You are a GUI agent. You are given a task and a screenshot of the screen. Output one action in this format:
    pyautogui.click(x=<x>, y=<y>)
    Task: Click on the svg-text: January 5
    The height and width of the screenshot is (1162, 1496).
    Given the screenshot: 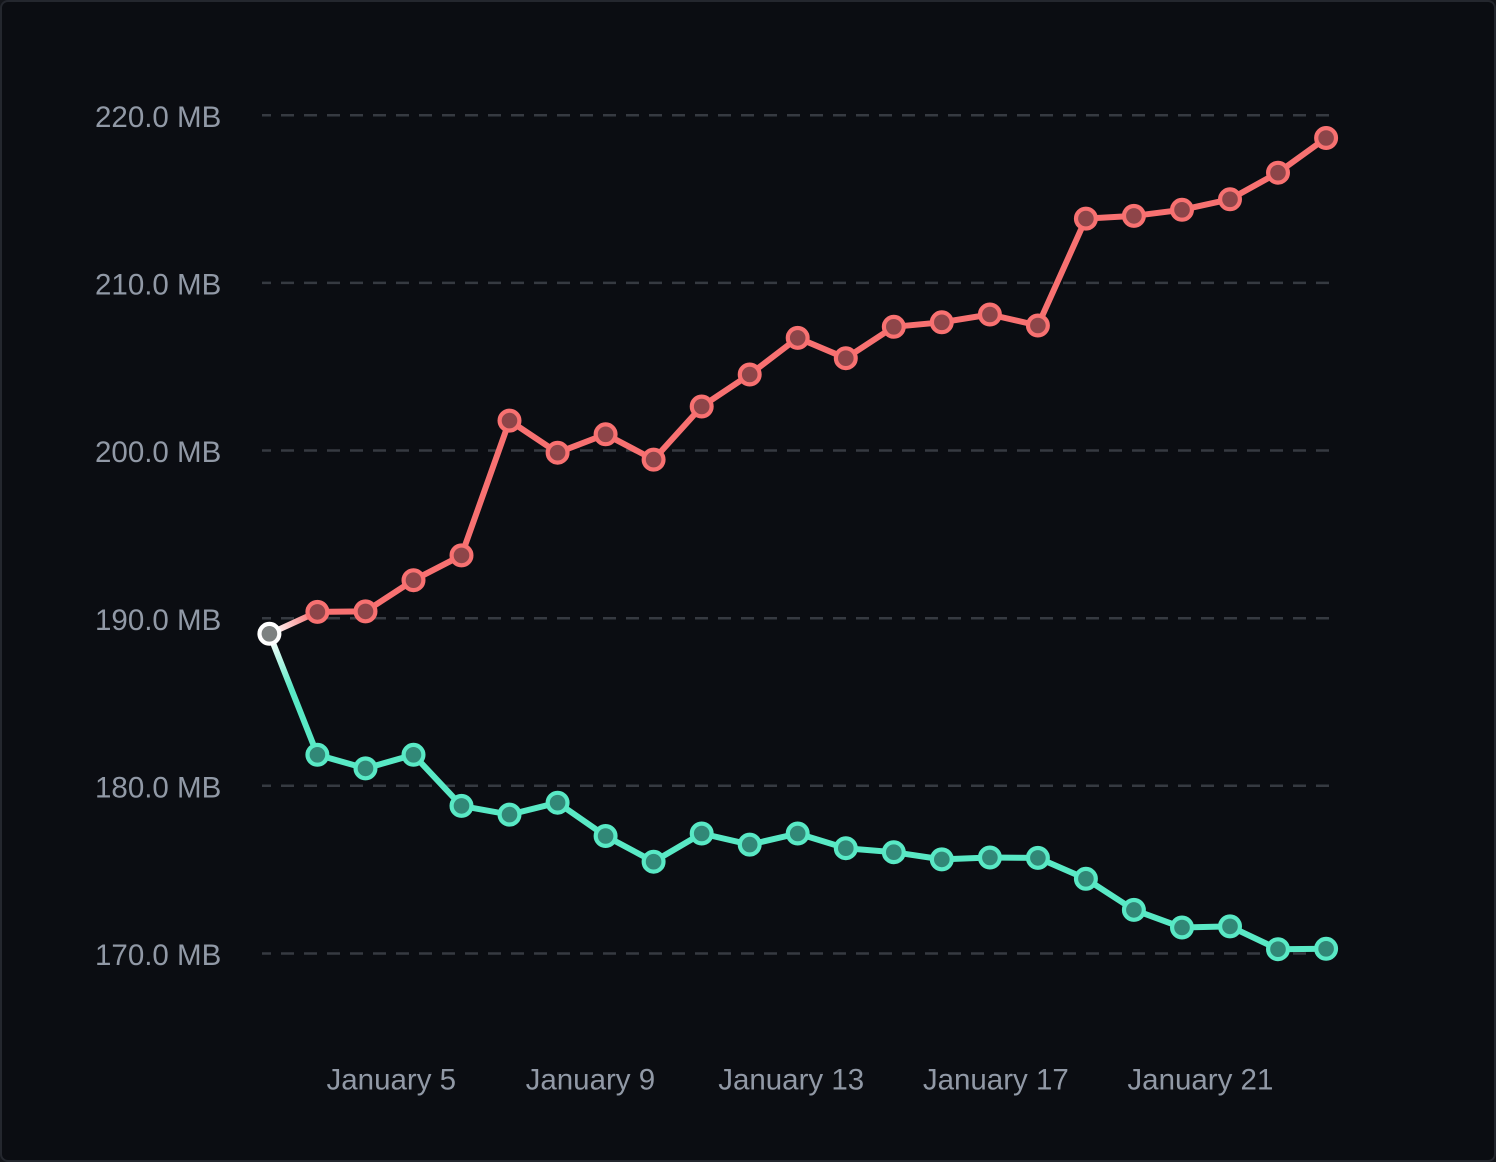 What is the action you would take?
    pyautogui.click(x=392, y=1079)
    